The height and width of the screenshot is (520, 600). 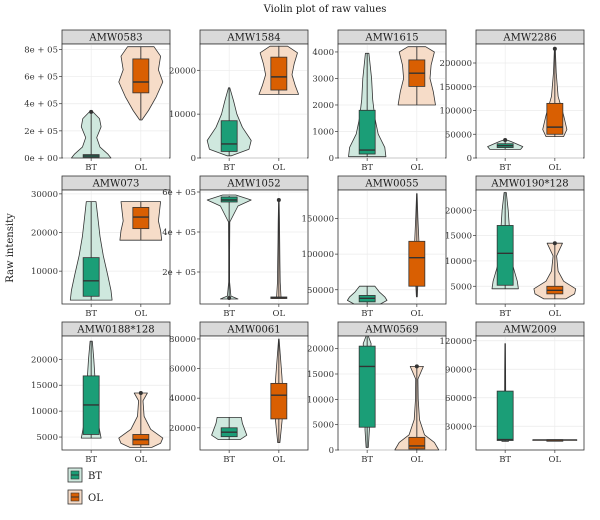 What do you see at coordinates (458, 370) in the screenshot?
I see `y-tick-label: 90000` at bounding box center [458, 370].